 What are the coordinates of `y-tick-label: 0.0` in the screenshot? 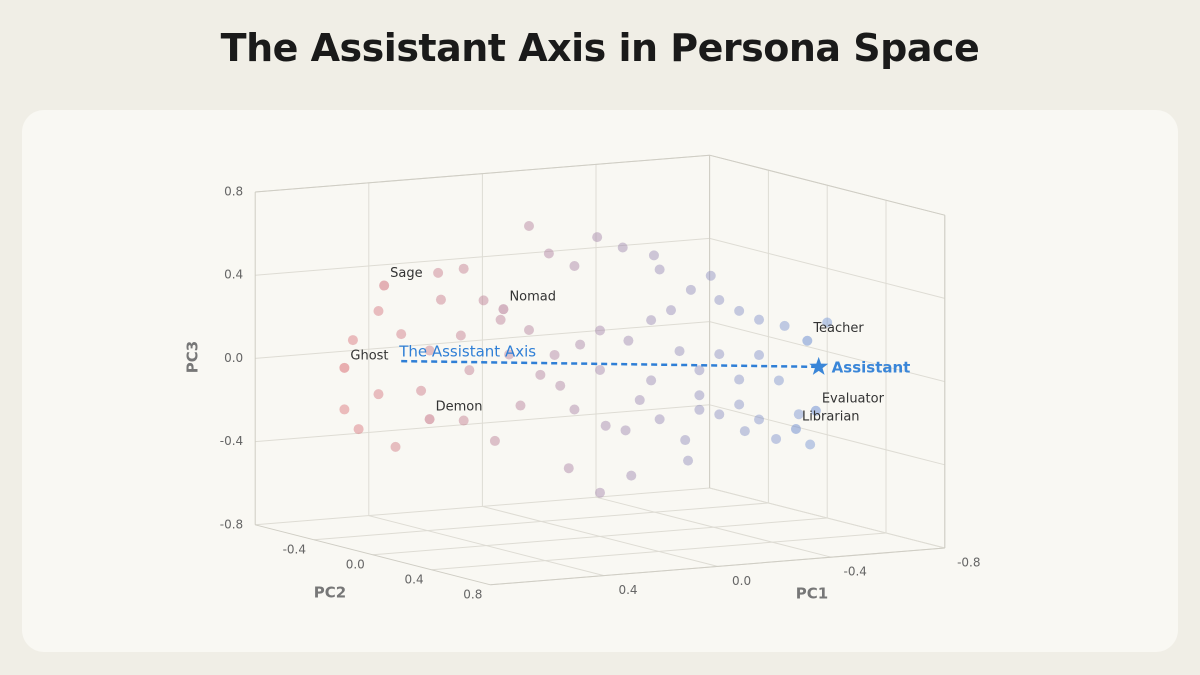 It's located at (355, 564).